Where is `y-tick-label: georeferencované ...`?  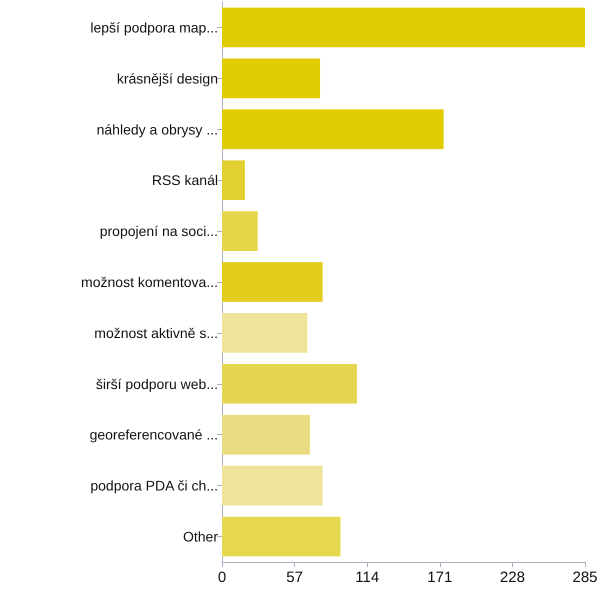 y-tick-label: georeferencované ... is located at coordinates (154, 434).